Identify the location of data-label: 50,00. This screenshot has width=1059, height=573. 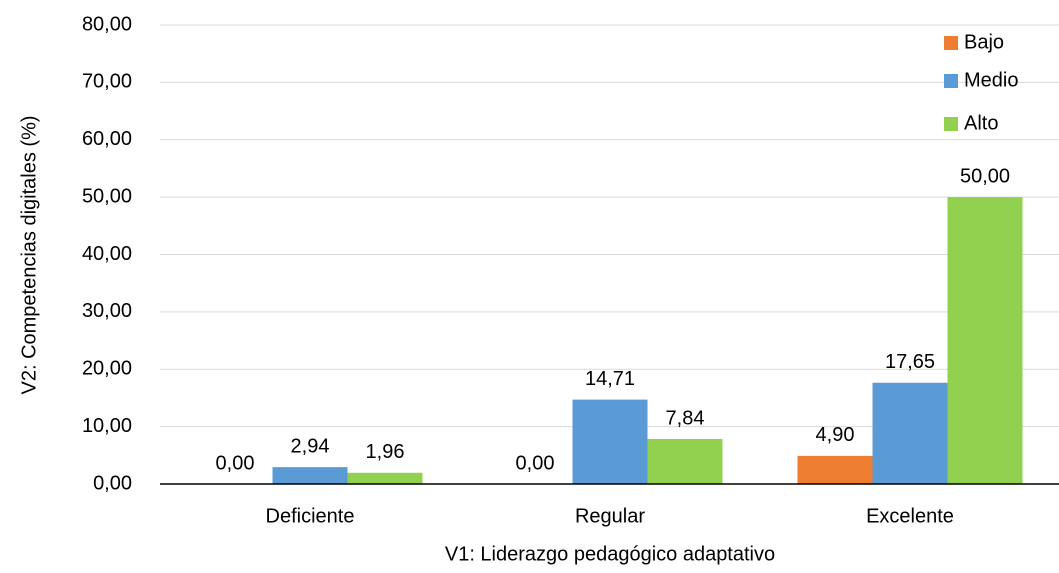
(985, 176).